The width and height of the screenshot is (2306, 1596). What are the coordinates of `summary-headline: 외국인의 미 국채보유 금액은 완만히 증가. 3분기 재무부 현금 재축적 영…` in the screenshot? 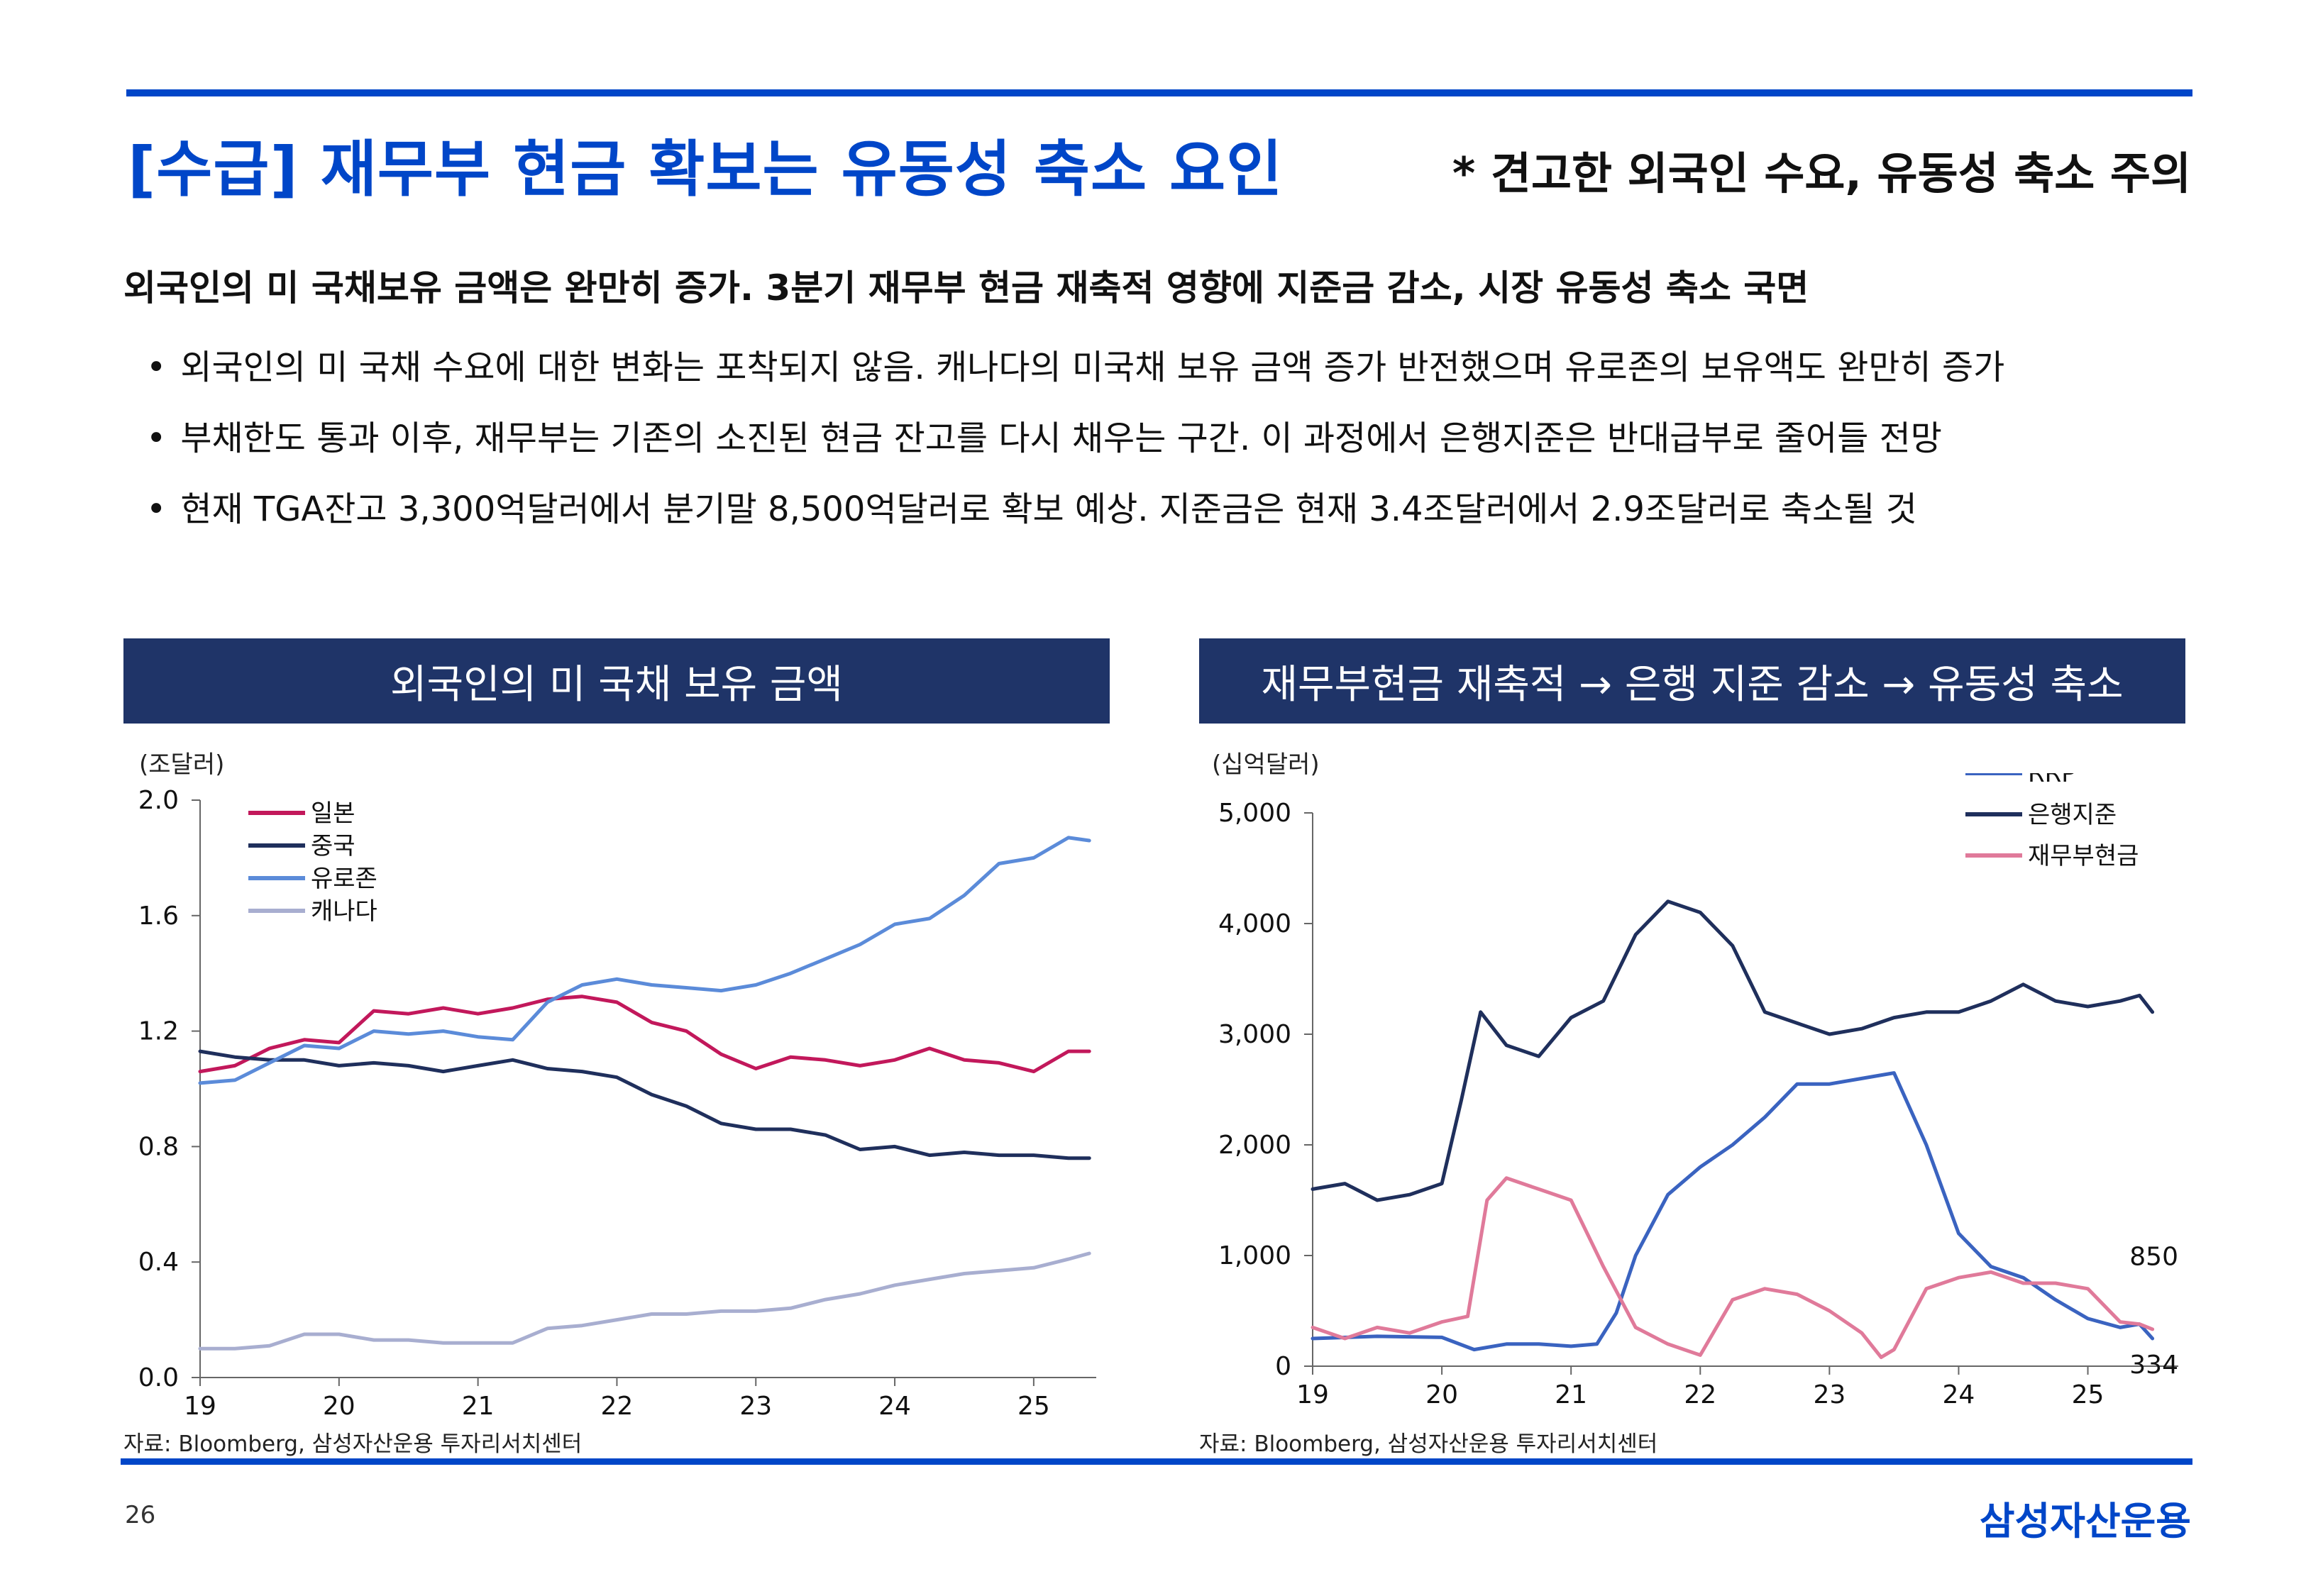 It's located at (966, 288).